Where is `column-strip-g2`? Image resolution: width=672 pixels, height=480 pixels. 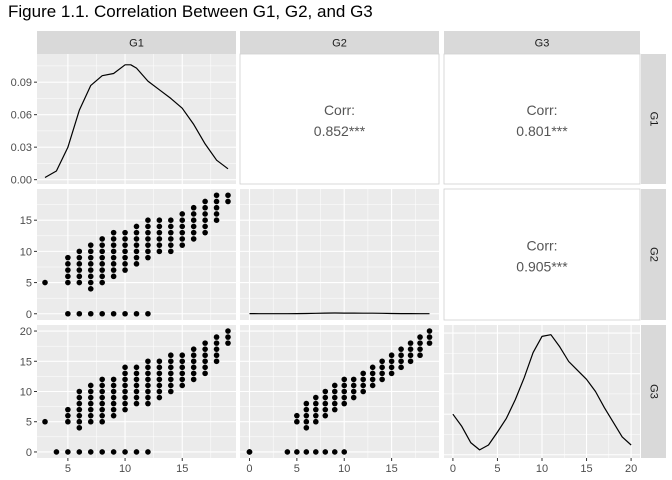 column-strip-g2 is located at coordinates (339, 42).